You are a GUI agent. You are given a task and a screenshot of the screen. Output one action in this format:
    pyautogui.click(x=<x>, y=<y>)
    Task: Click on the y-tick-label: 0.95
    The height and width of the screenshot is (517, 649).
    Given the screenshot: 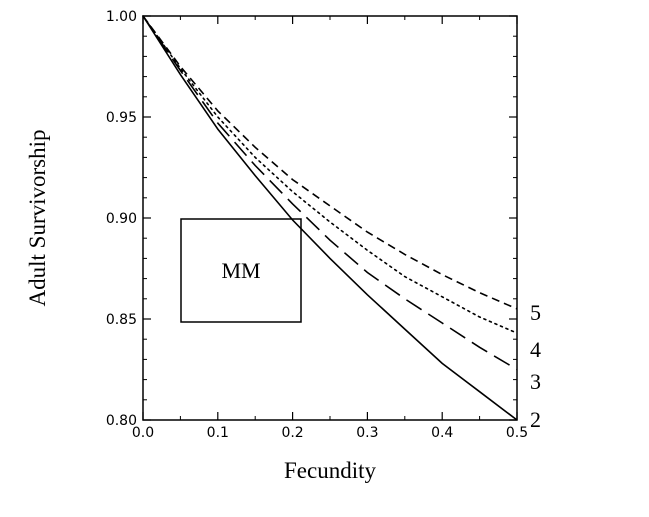 What is the action you would take?
    pyautogui.click(x=121, y=118)
    